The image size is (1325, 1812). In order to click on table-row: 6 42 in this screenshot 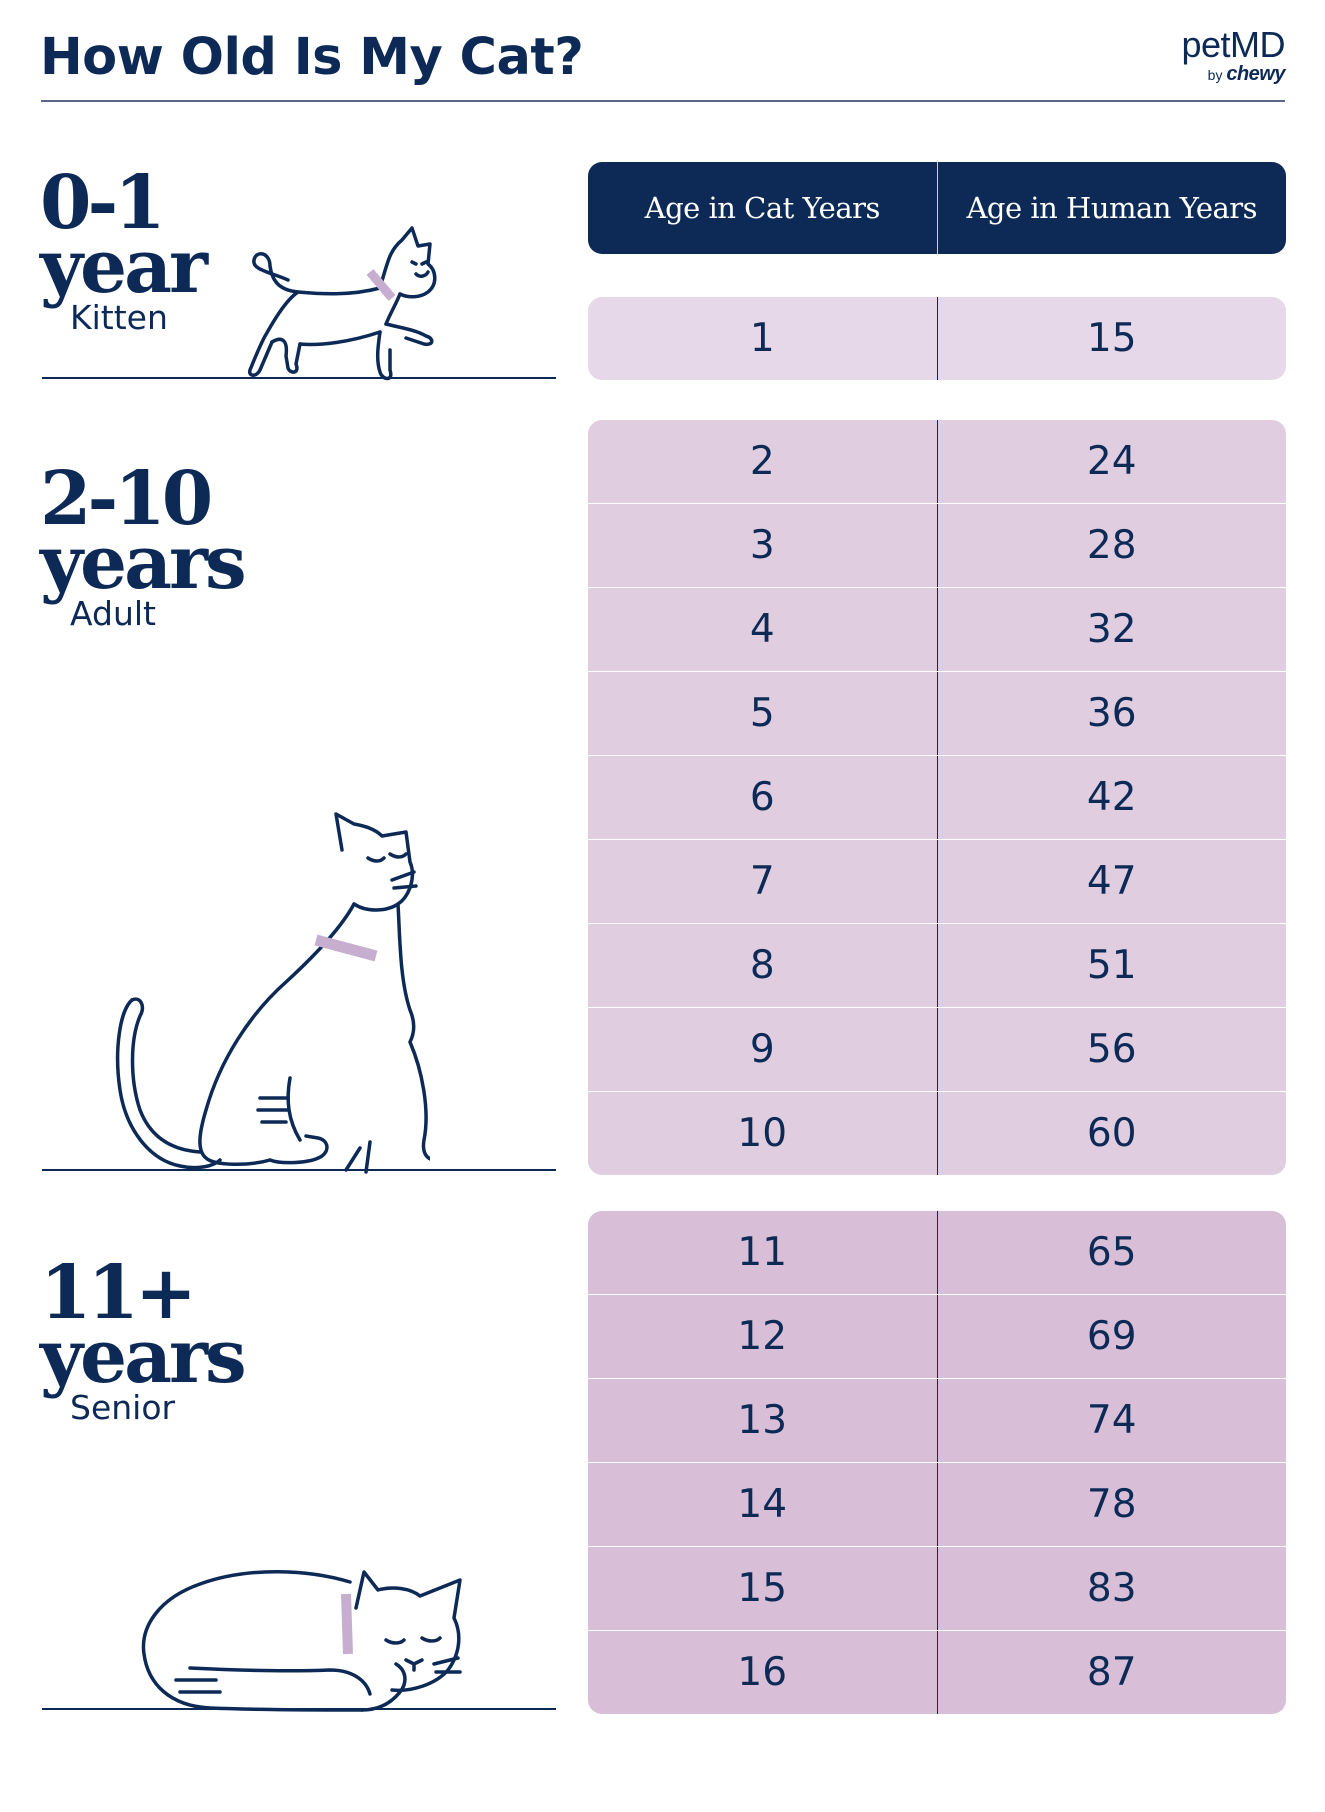, I will do `click(937, 797)`.